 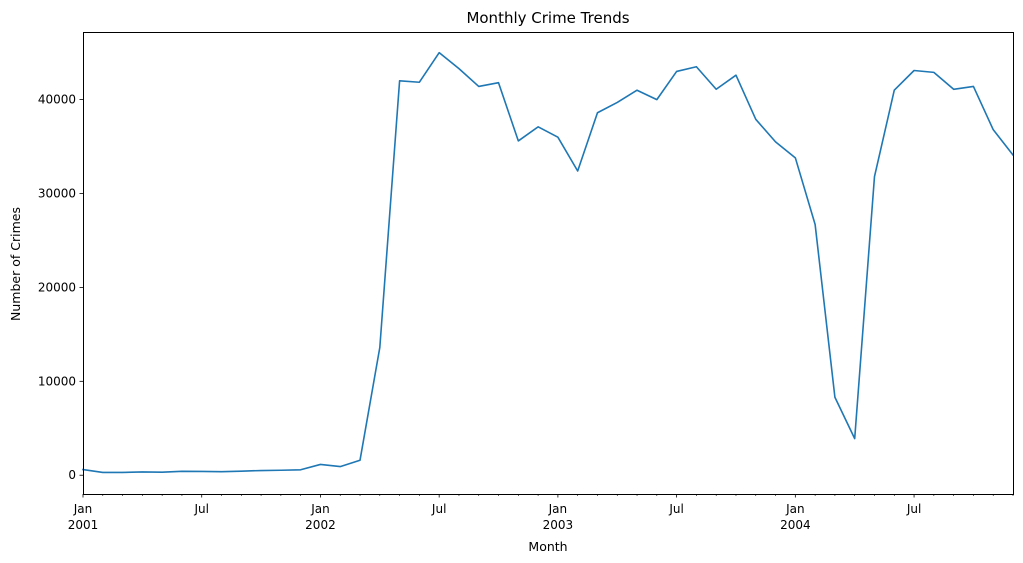 What do you see at coordinates (15, 264) in the screenshot?
I see `y-axis-title: Number of Crimes` at bounding box center [15, 264].